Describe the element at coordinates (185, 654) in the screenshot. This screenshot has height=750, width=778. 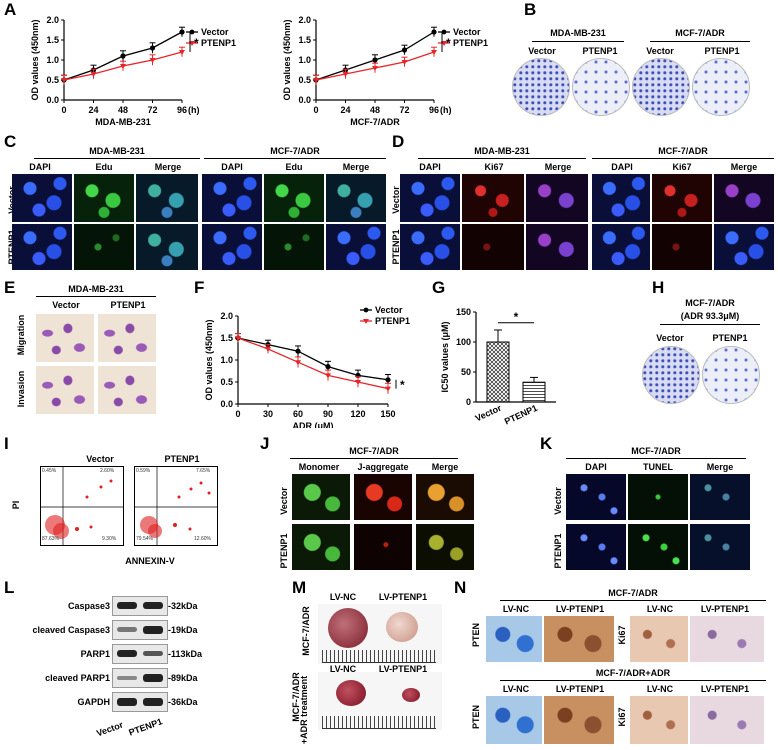
I see `l-kda-2: -113kDa` at that location.